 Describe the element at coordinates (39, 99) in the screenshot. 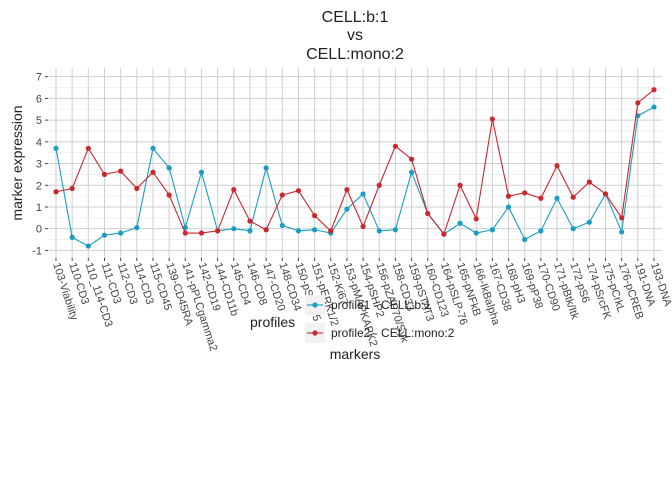

I see `y-tick-label: 6` at that location.